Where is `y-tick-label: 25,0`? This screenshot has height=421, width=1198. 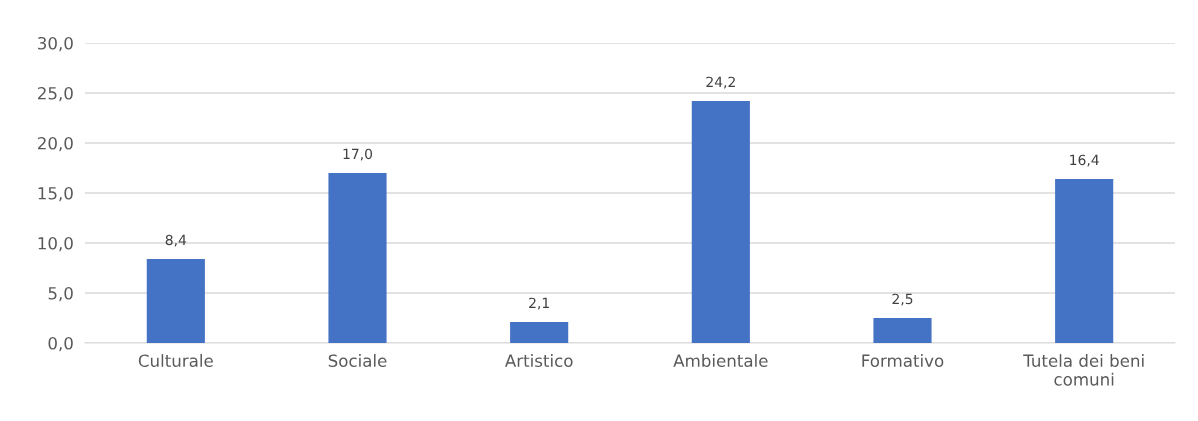
y-tick-label: 25,0 is located at coordinates (55, 94).